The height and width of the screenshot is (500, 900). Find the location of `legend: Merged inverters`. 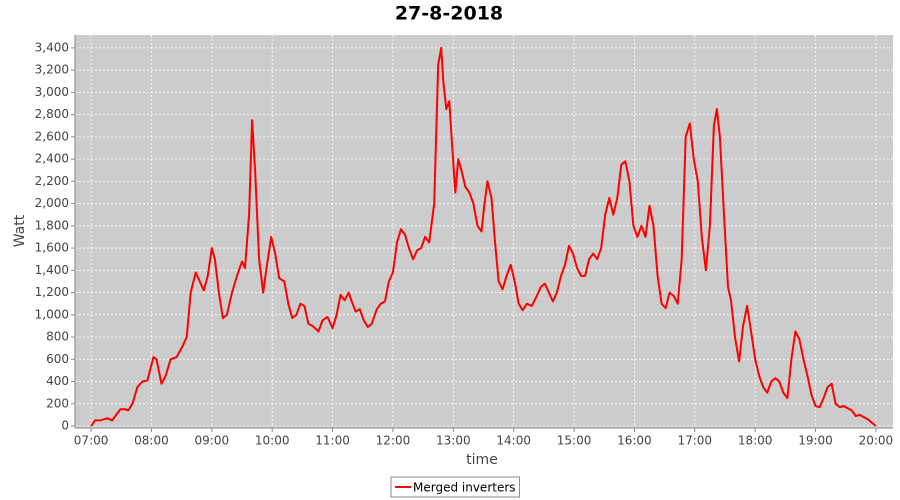

legend: Merged inverters is located at coordinates (455, 487).